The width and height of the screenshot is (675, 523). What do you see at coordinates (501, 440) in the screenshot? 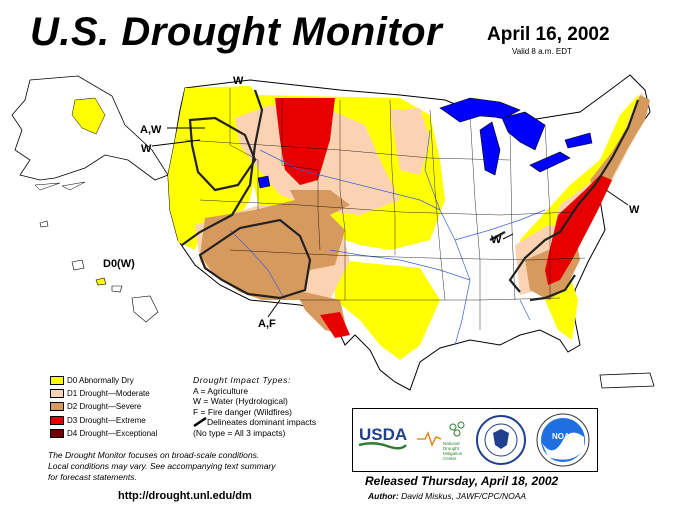
I see `commerce-seal` at bounding box center [501, 440].